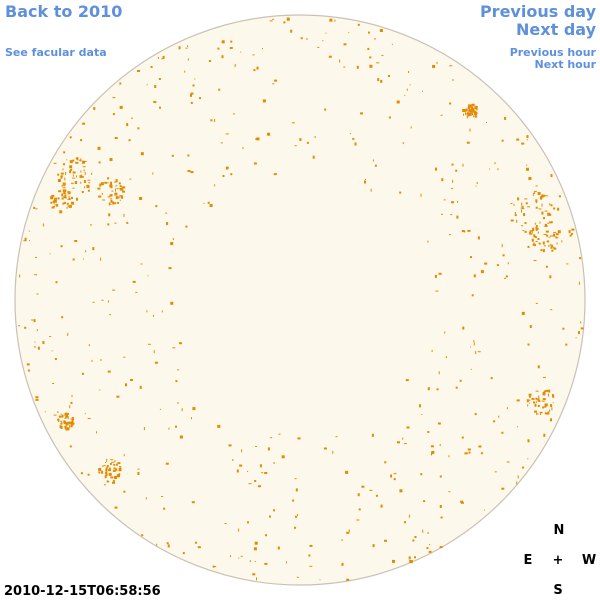  I want to click on facular-link: See facular data, so click(56, 52).